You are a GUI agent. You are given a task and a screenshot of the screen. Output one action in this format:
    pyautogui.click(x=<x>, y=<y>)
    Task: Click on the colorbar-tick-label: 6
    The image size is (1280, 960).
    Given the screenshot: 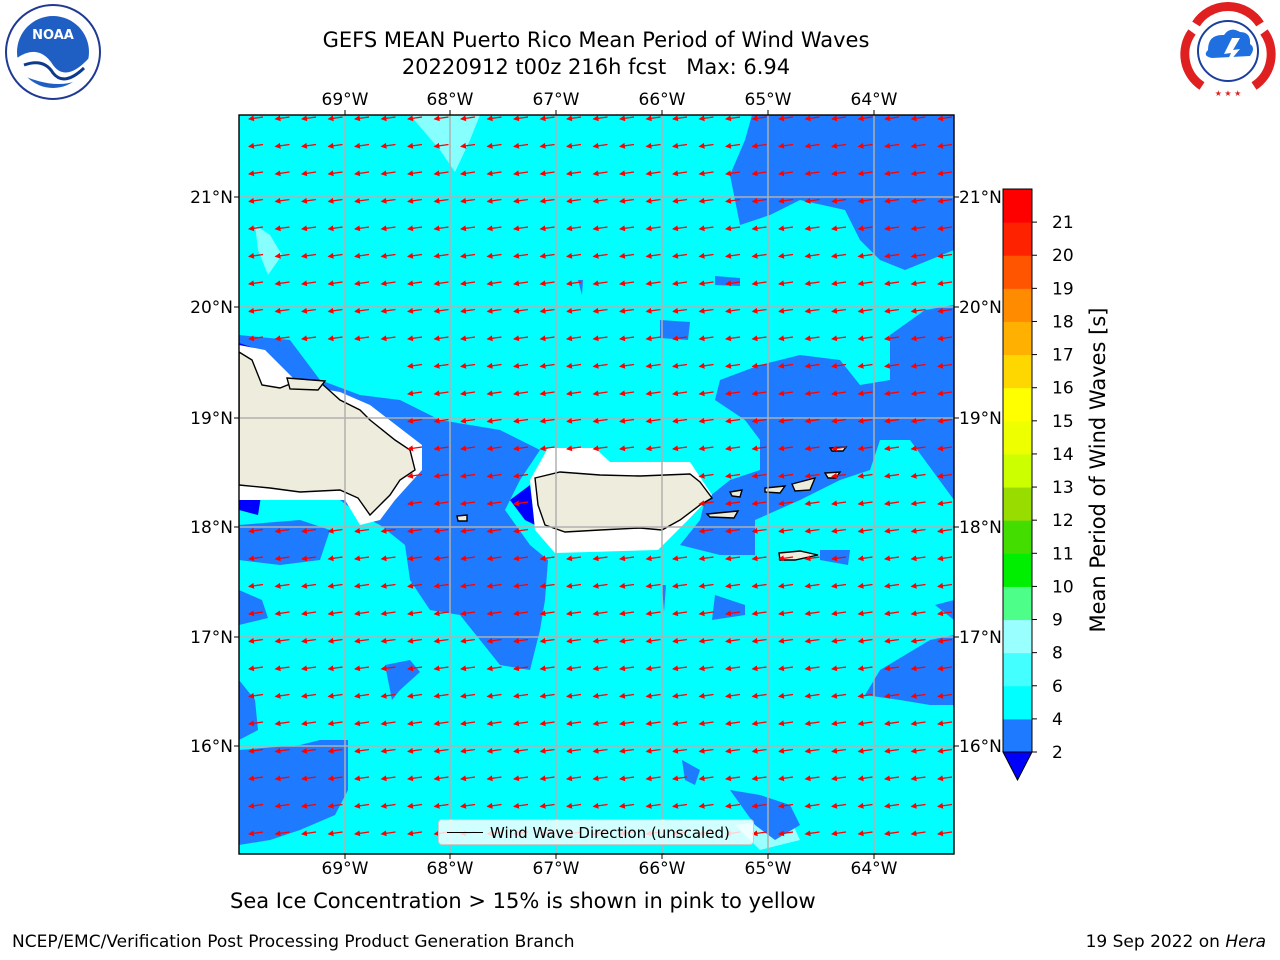 What is the action you would take?
    pyautogui.click(x=1057, y=687)
    